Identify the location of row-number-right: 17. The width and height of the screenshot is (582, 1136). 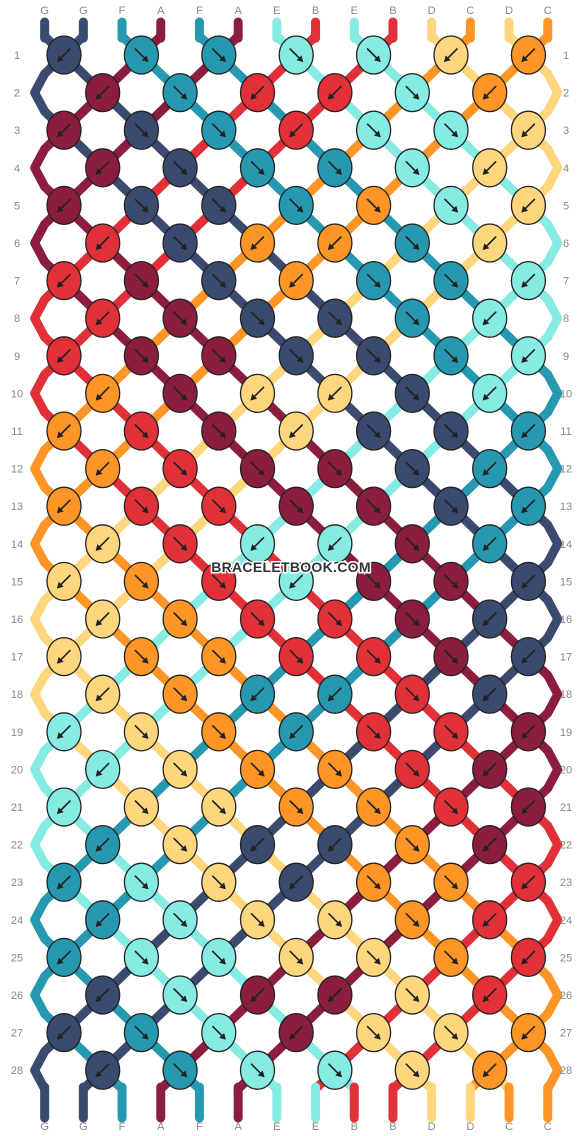
(566, 658).